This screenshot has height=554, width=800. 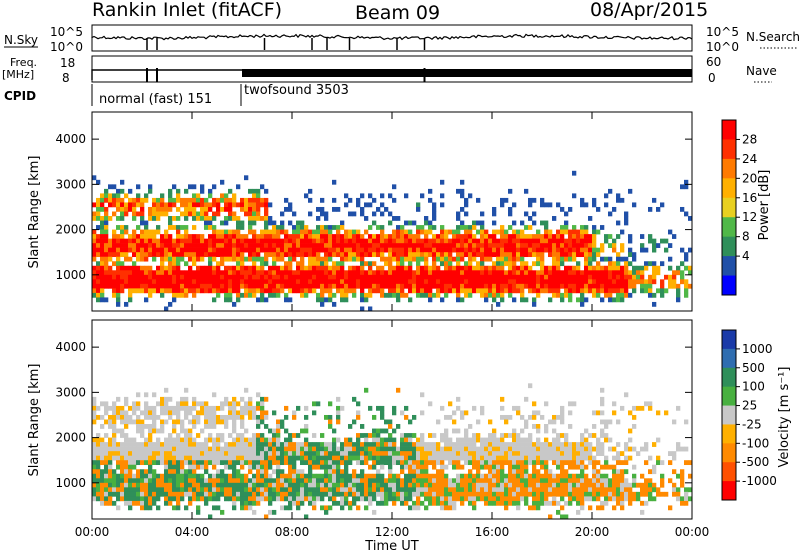 What do you see at coordinates (755, 462) in the screenshot?
I see `cbar-label-6: -500` at bounding box center [755, 462].